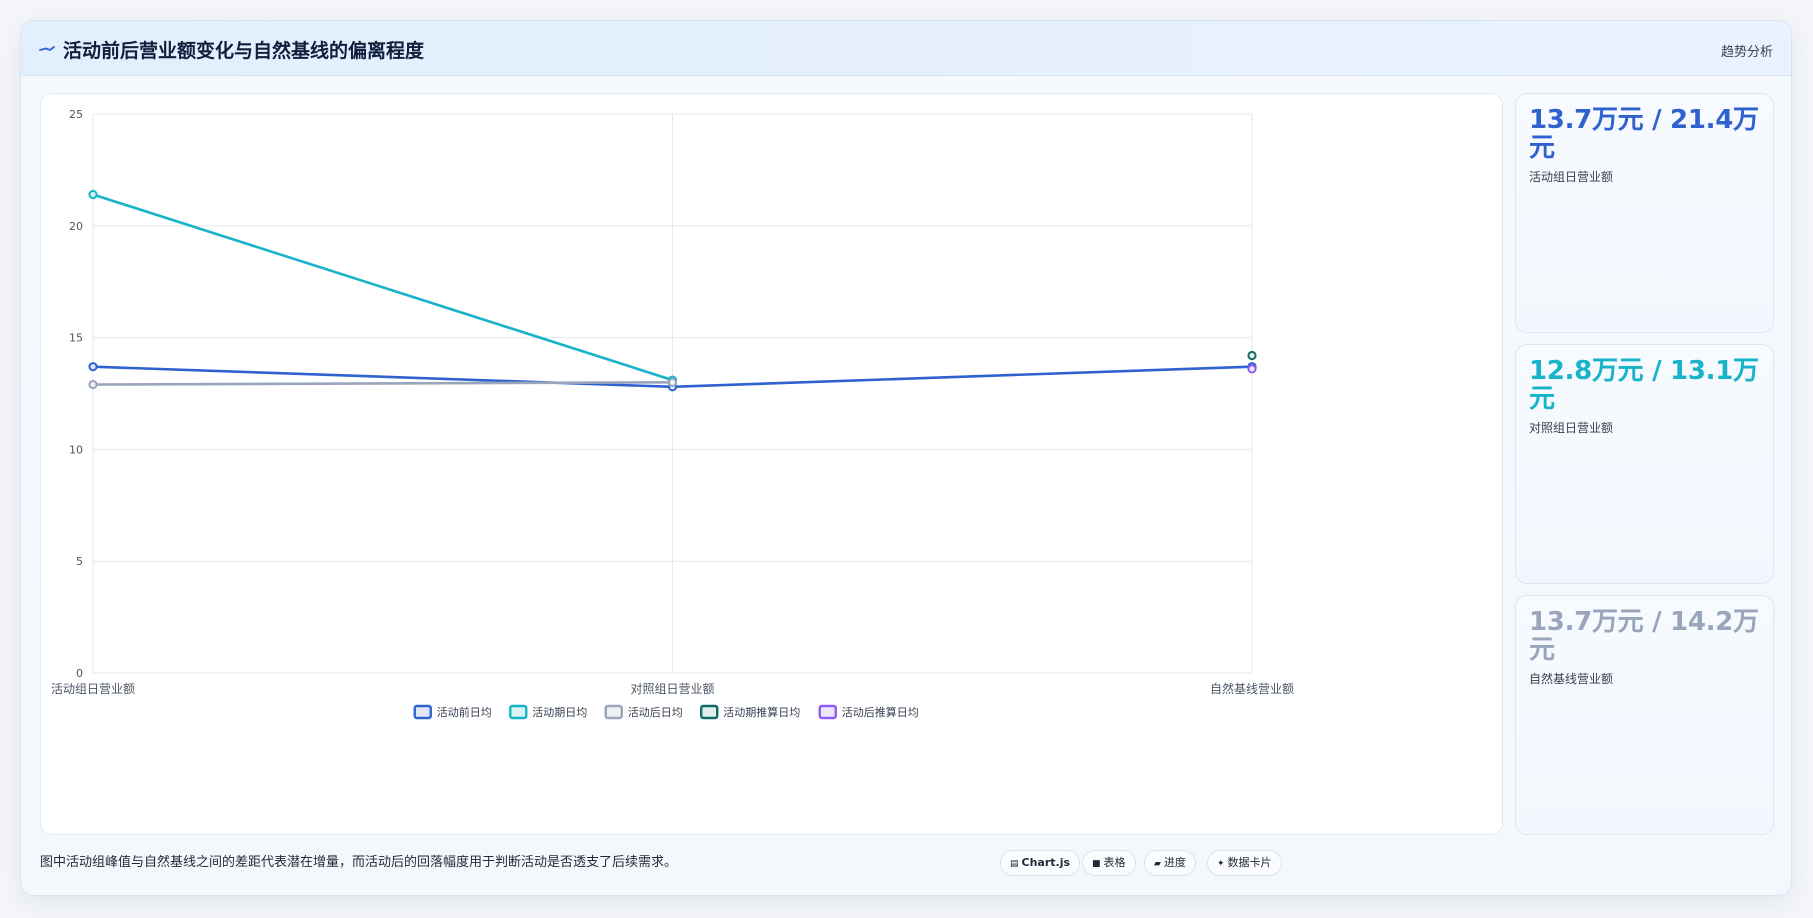 The height and width of the screenshot is (918, 1813). What do you see at coordinates (1644, 385) in the screenshot?
I see `stat-value: 12.8万元 / 13.1万元` at bounding box center [1644, 385].